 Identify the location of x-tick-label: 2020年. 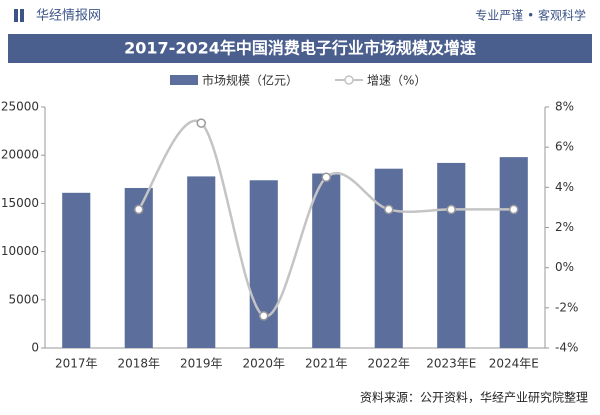
(263, 364).